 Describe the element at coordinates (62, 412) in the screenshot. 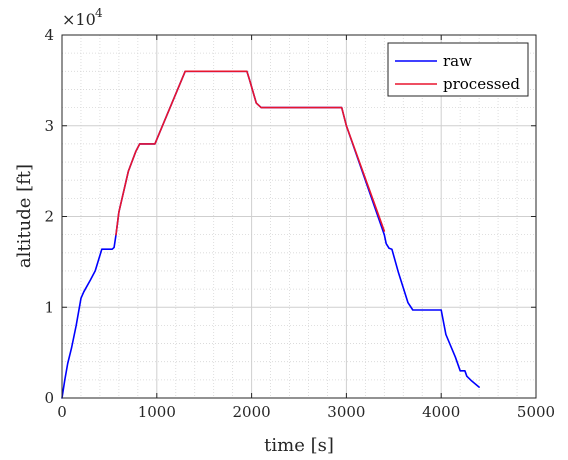

I see `x-tick-label: 0` at that location.